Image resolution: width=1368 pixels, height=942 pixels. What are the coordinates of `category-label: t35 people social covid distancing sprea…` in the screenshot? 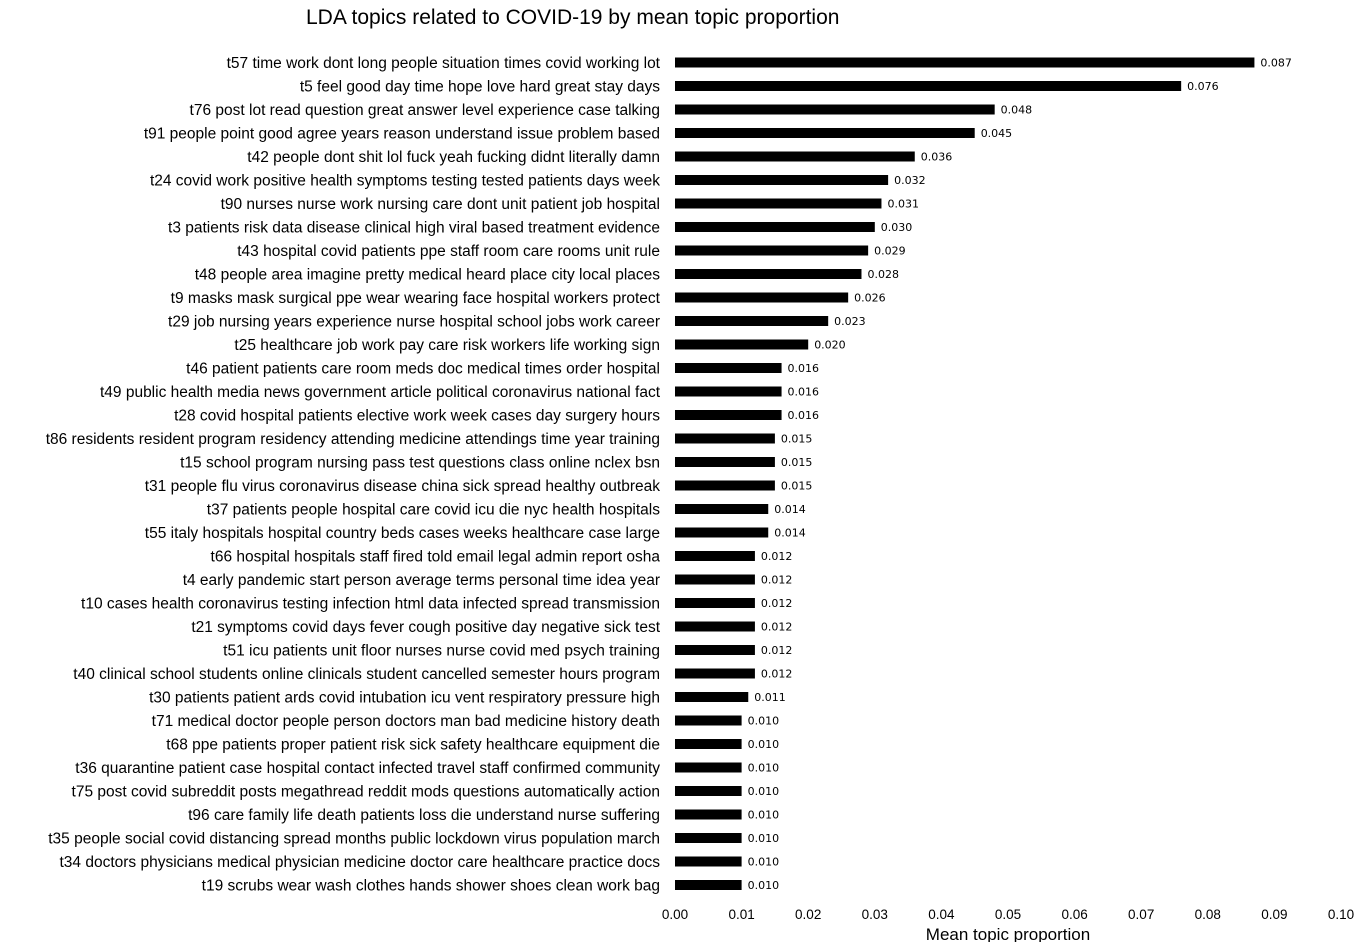 It's located at (354, 839).